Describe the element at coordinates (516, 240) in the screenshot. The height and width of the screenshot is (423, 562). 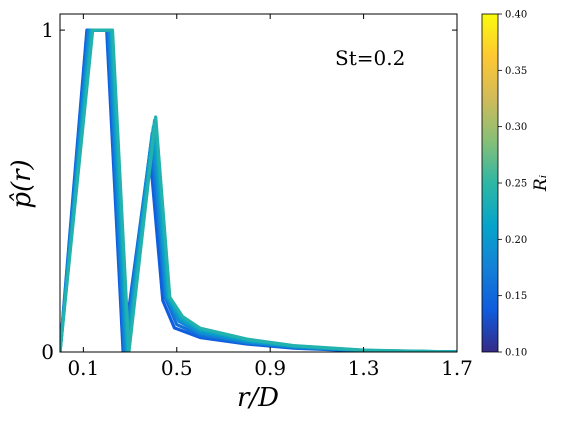
I see `colorbar-tick-label-2: 0.20` at that location.